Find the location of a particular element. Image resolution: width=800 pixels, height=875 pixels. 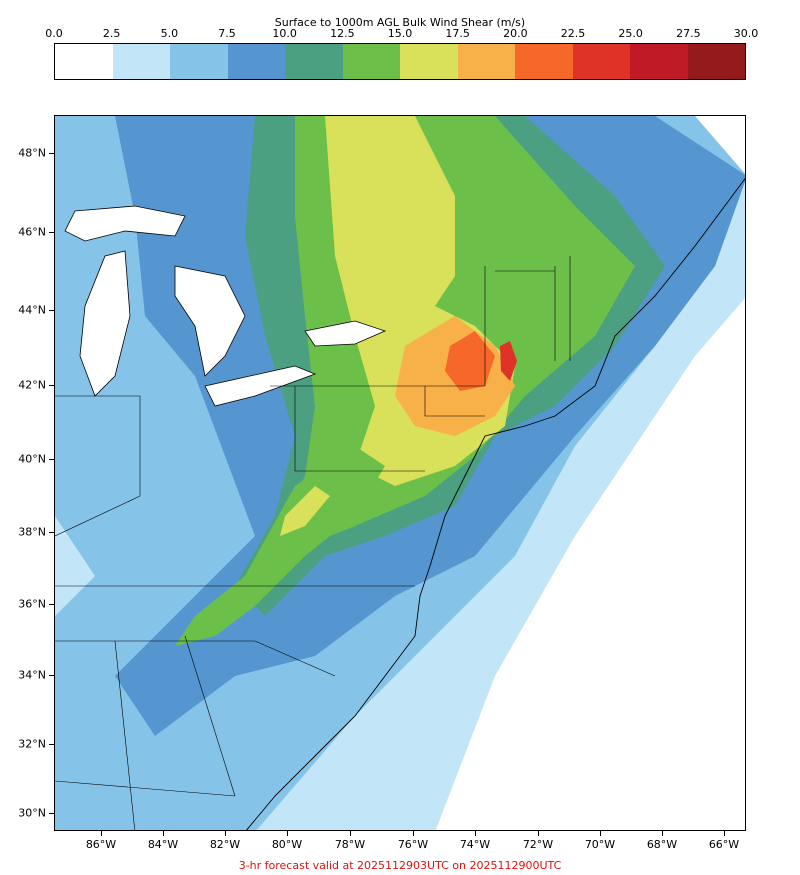

shear-field-red is located at coordinates (508, 361).